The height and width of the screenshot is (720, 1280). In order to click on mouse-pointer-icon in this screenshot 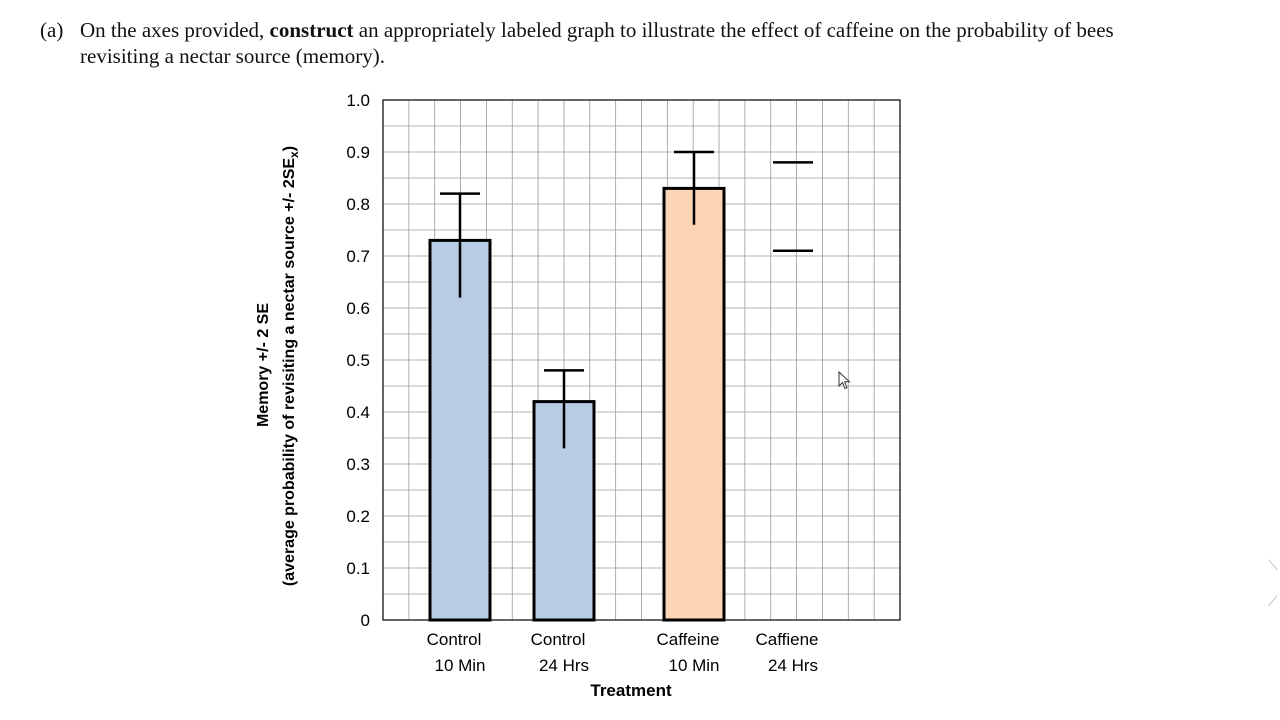, I will do `click(844, 380)`.